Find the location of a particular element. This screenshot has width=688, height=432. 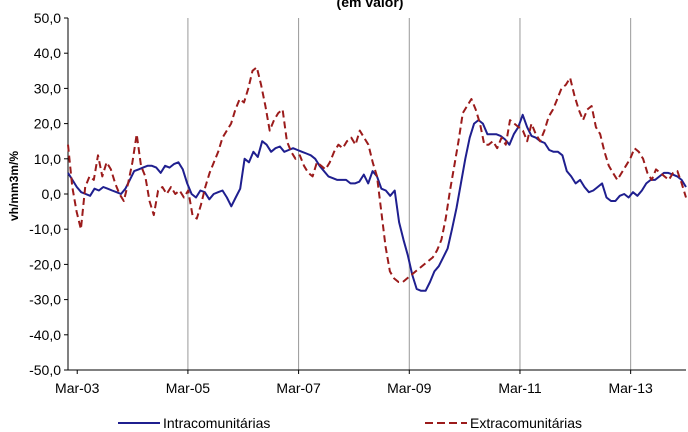

legend: Intracomunitárias Extracomunitárias is located at coordinates (350, 423).